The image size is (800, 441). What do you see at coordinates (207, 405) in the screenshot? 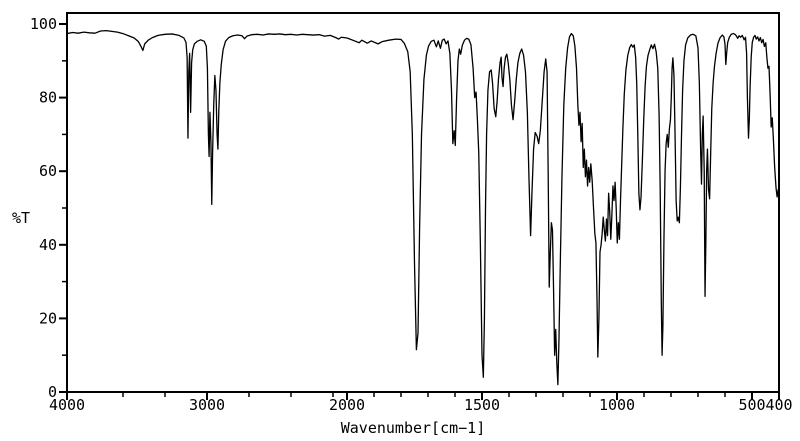
I see `x-tick-label: 3000` at bounding box center [207, 405].